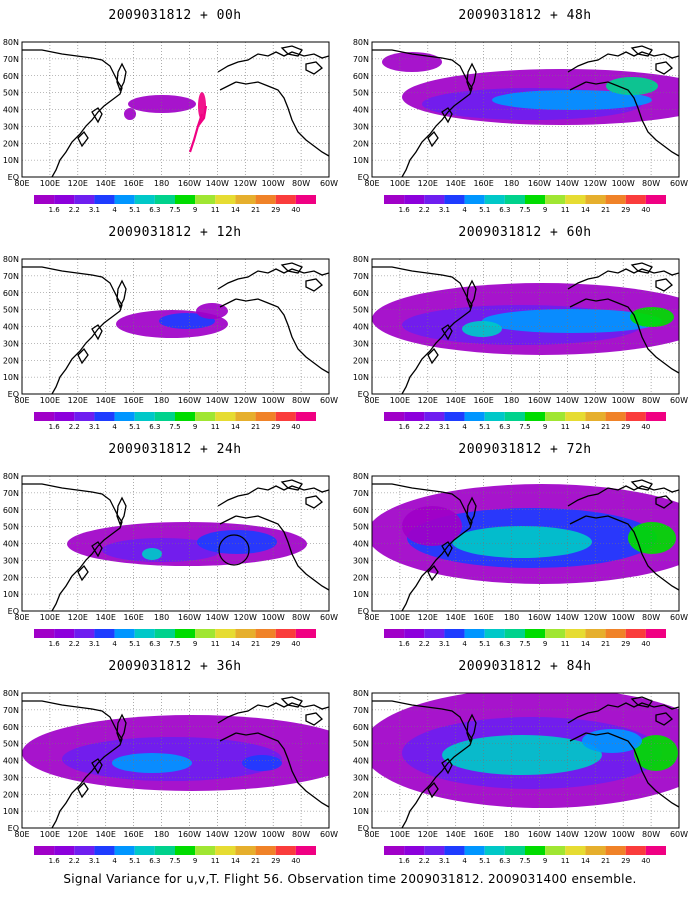  I want to click on panel-title: 2009031812 + 12h, so click(175, 232).